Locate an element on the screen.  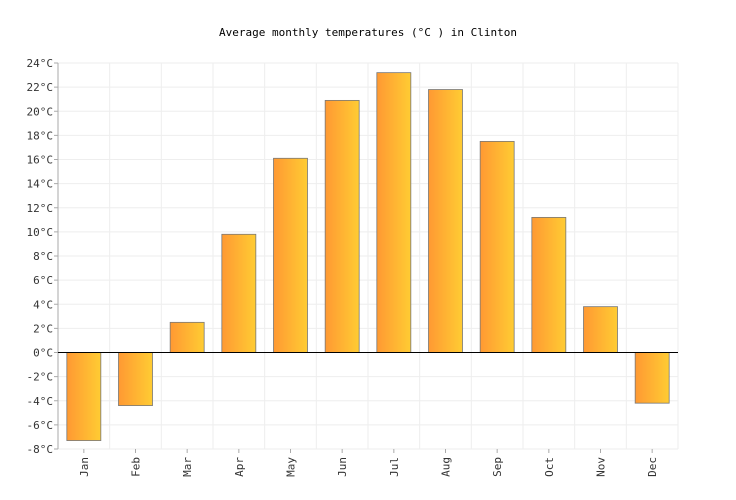
x-tick-label: Oct is located at coordinates (549, 467).